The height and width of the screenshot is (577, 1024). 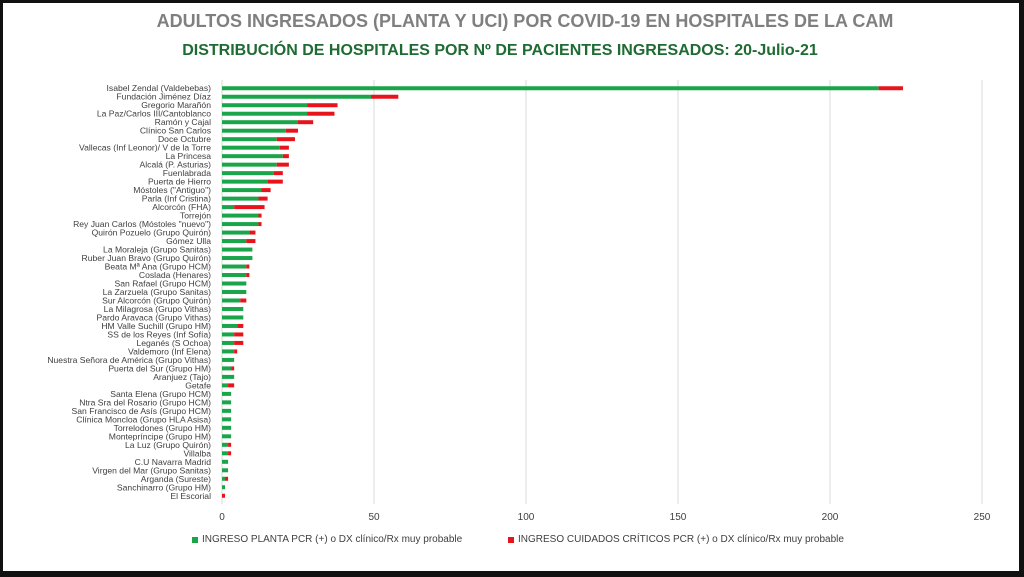 I want to click on bar-uci-la-princesa, so click(x=285, y=156).